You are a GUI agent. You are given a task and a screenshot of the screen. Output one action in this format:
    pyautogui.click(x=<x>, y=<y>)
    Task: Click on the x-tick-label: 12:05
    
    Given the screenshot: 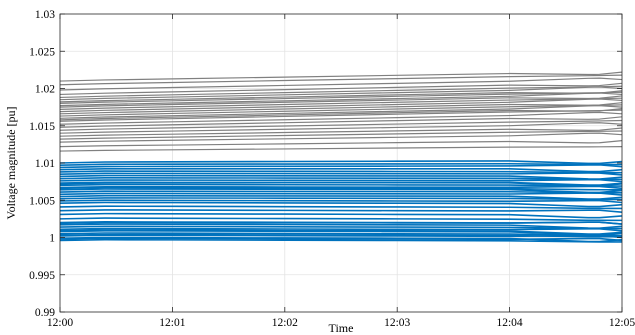 What is the action you would take?
    pyautogui.click(x=622, y=323)
    